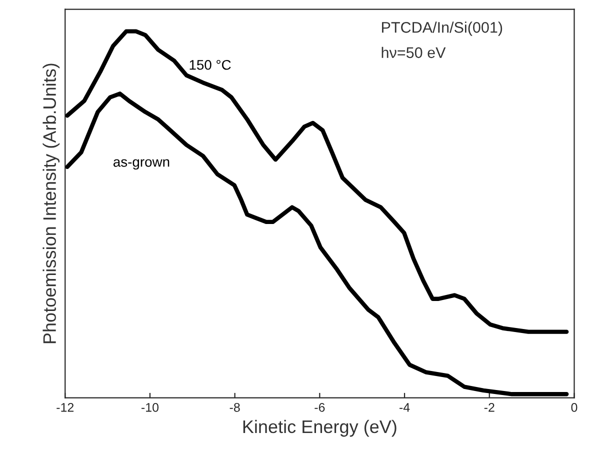 The width and height of the screenshot is (592, 468). What do you see at coordinates (51, 204) in the screenshot?
I see `y-axis-title: Photoemission Intensity (Arb.Units)` at bounding box center [51, 204].